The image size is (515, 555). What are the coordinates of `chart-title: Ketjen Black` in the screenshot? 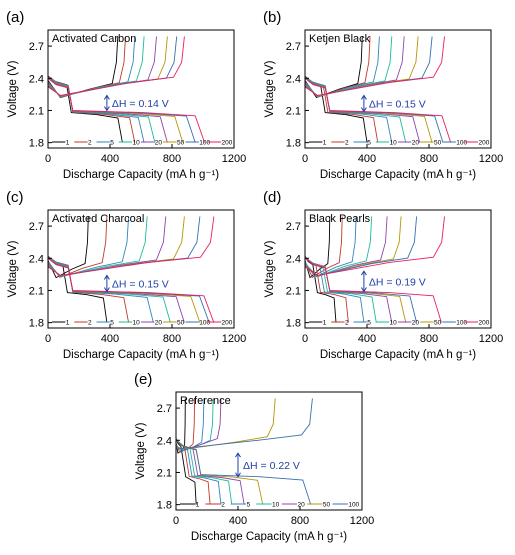 It's located at (340, 39).